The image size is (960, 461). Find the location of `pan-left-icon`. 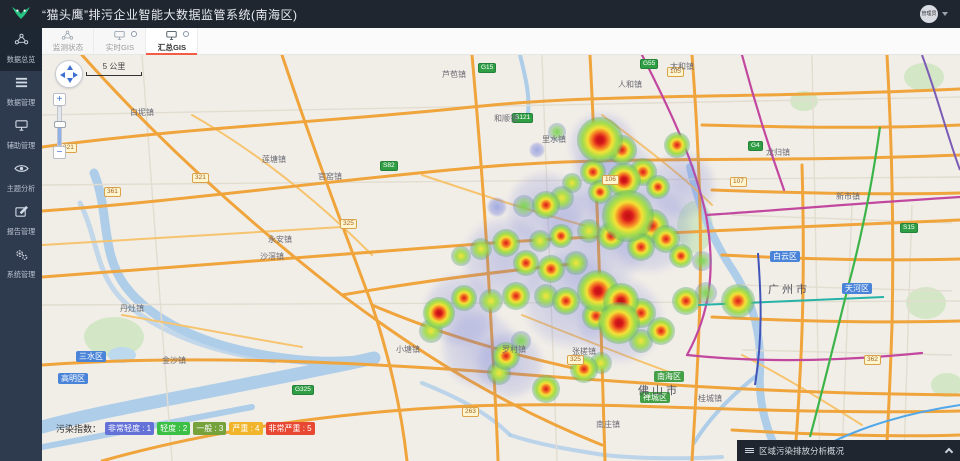

pan-left-icon is located at coordinates (62, 75).